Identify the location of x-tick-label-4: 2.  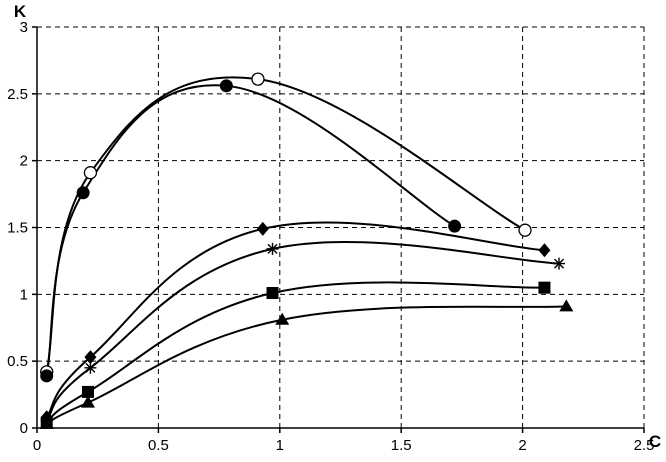
(522, 445).